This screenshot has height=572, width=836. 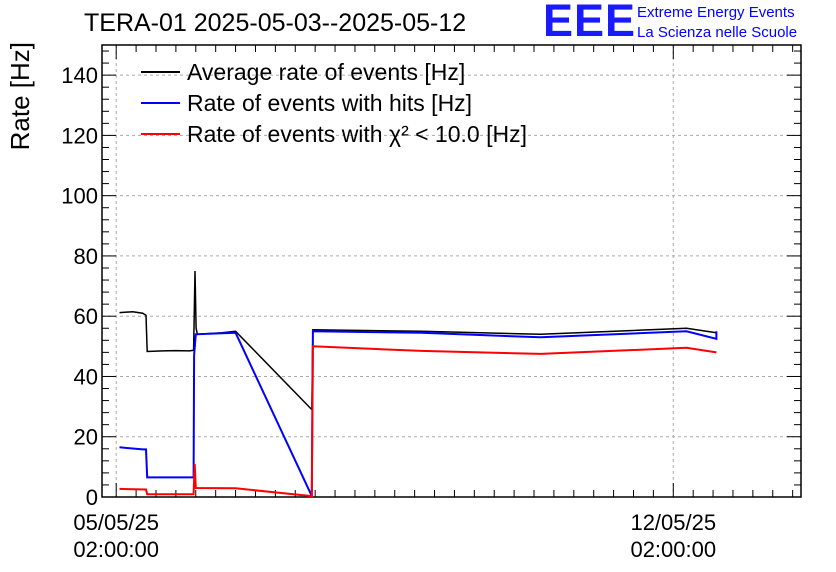 I want to click on y-tick-label: 100, so click(x=79, y=196).